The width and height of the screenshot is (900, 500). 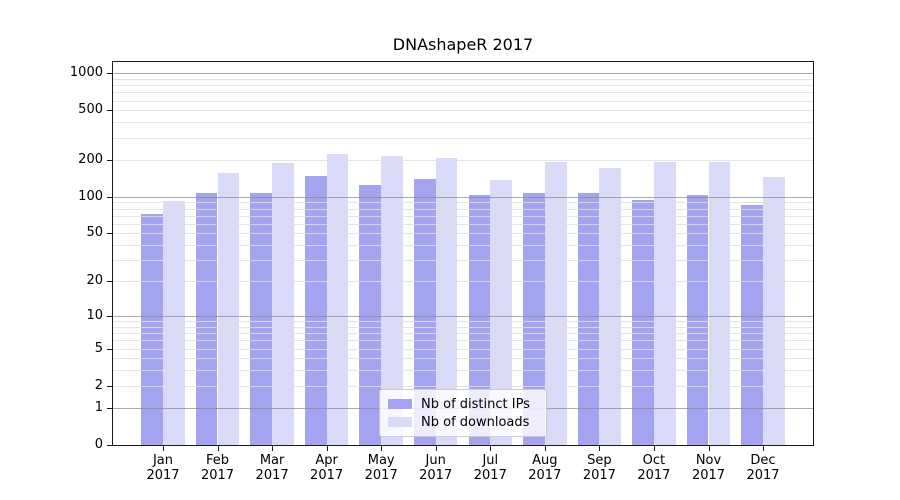 What do you see at coordinates (545, 448) in the screenshot?
I see `x-tick-mark-aug` at bounding box center [545, 448].